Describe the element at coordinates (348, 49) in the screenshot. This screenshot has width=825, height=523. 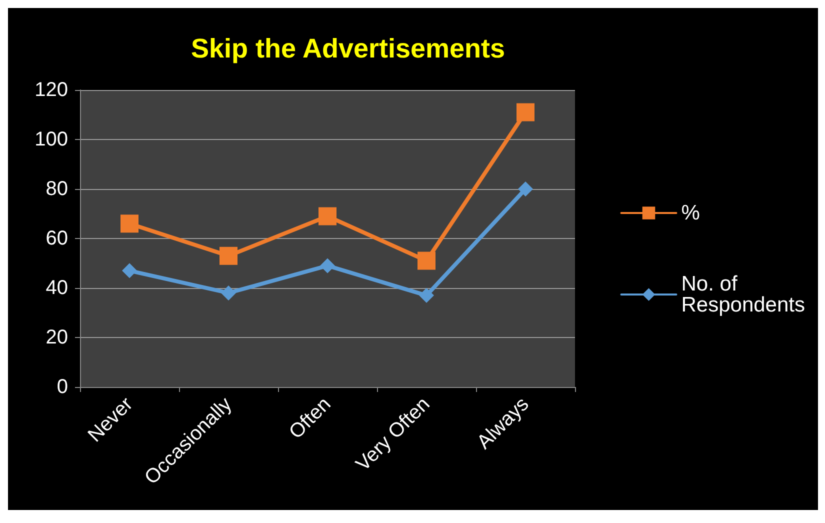
I see `chart-title: Skip the Advertisements` at that location.